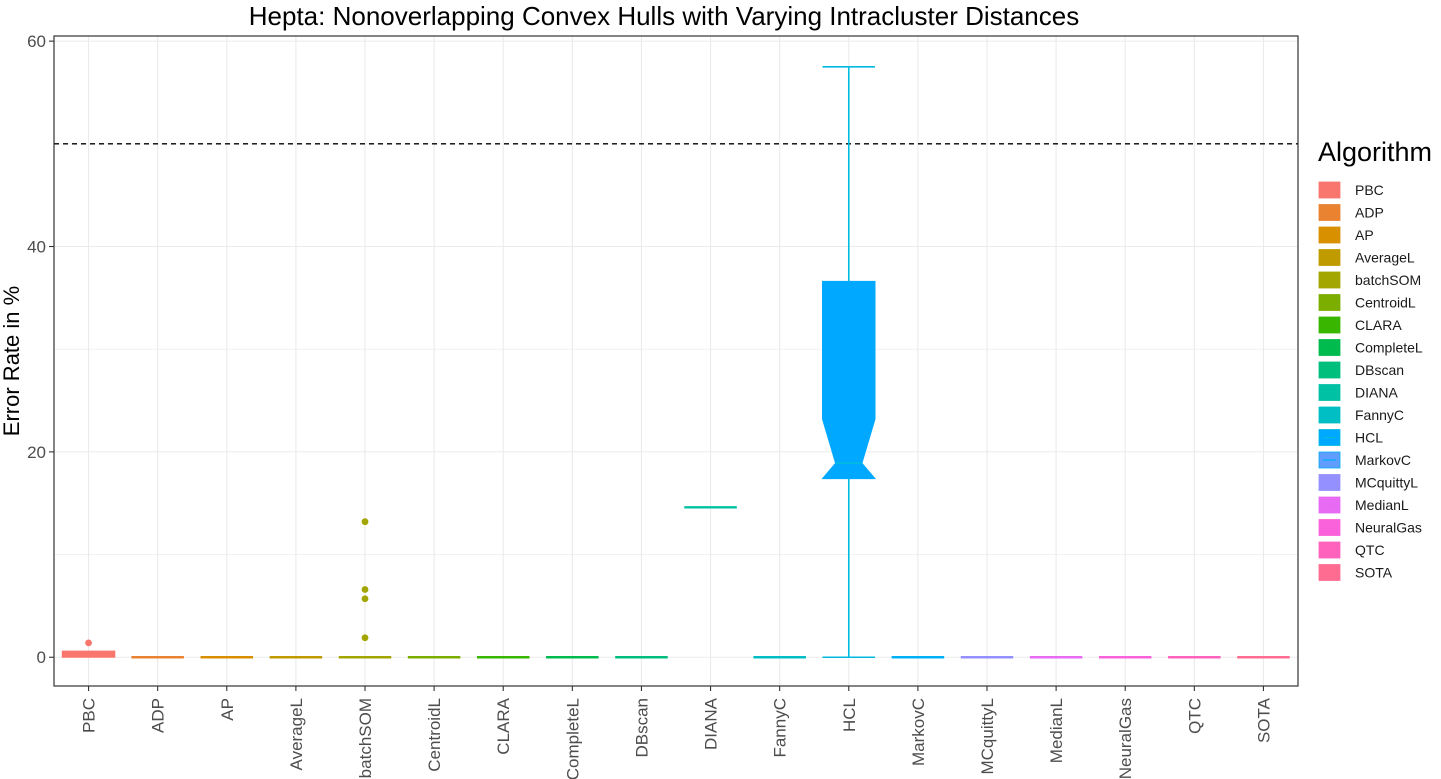 The image size is (1441, 779). What do you see at coordinates (1379, 370) in the screenshot?
I see `legend-label: DBscan` at bounding box center [1379, 370].